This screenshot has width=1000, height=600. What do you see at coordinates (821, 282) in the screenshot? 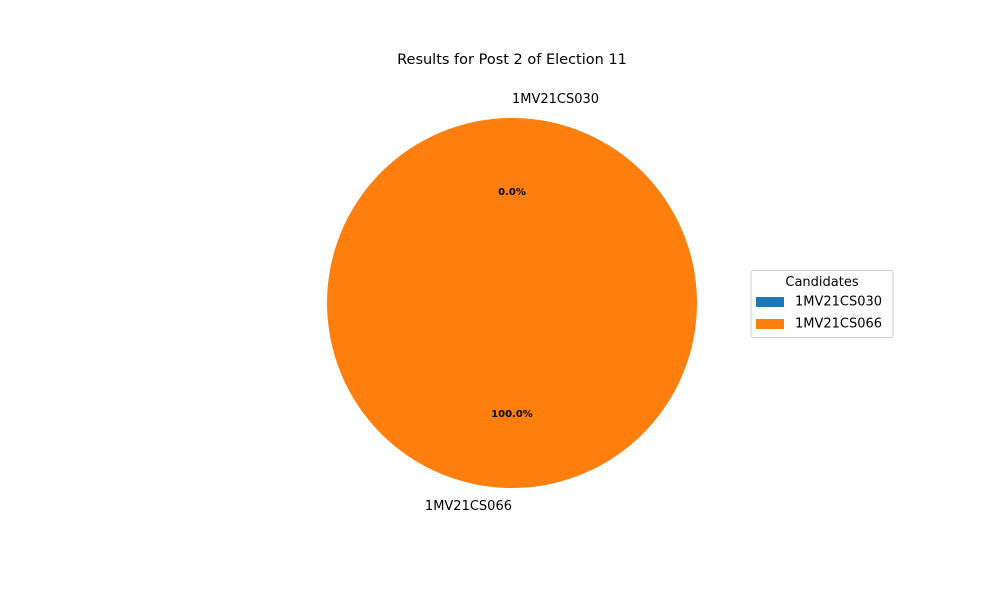
I see `legend-title: Candidates` at bounding box center [821, 282].